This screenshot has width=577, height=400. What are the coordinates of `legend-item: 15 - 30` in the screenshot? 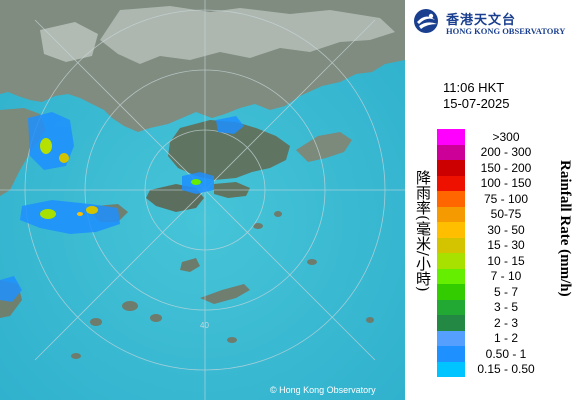 It's located at (492, 245).